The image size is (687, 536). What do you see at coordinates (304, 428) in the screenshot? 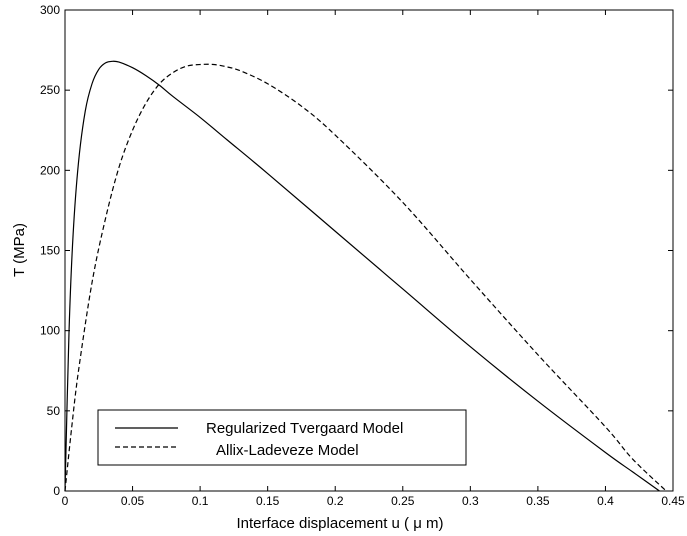
I see `legend-label-tvergaard: Regularized Tvergaard Model` at bounding box center [304, 428].